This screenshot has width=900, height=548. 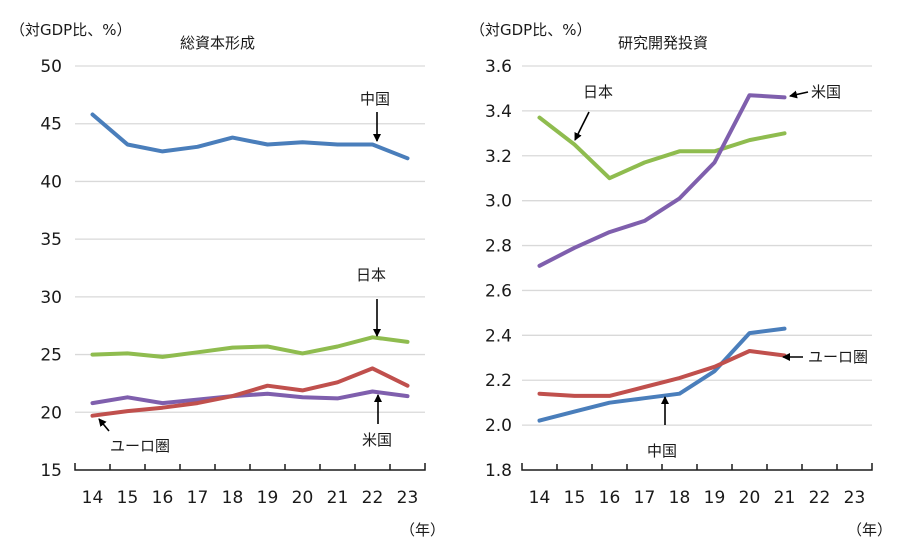 I want to click on y-tick-label: 3.6, so click(x=498, y=67).